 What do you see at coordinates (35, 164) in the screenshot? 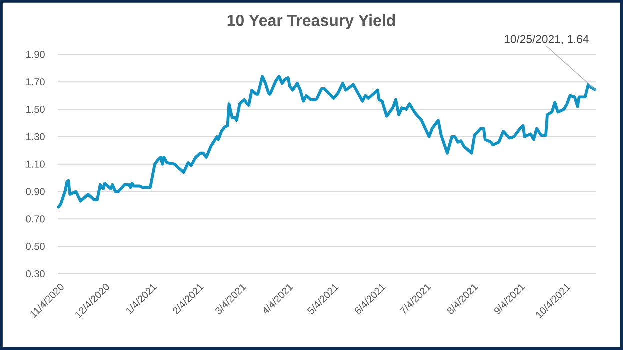
I see `y-tick-label: 1.10` at bounding box center [35, 164].